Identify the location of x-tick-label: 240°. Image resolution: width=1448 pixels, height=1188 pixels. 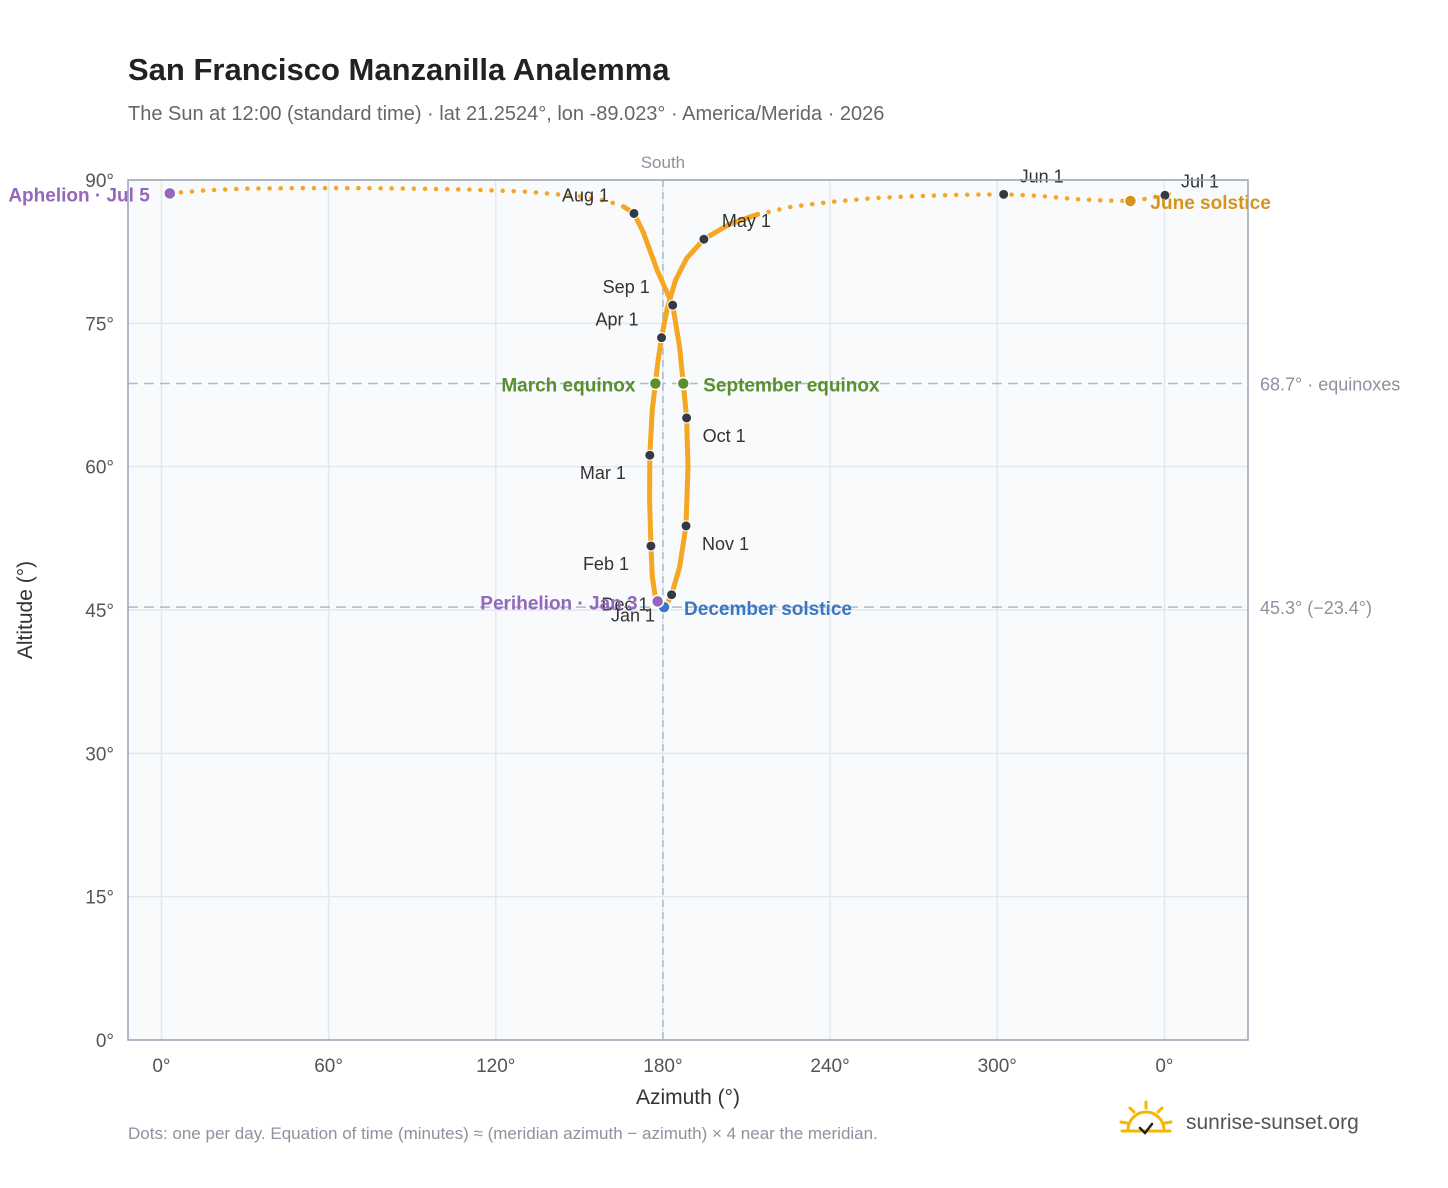
(829, 1066).